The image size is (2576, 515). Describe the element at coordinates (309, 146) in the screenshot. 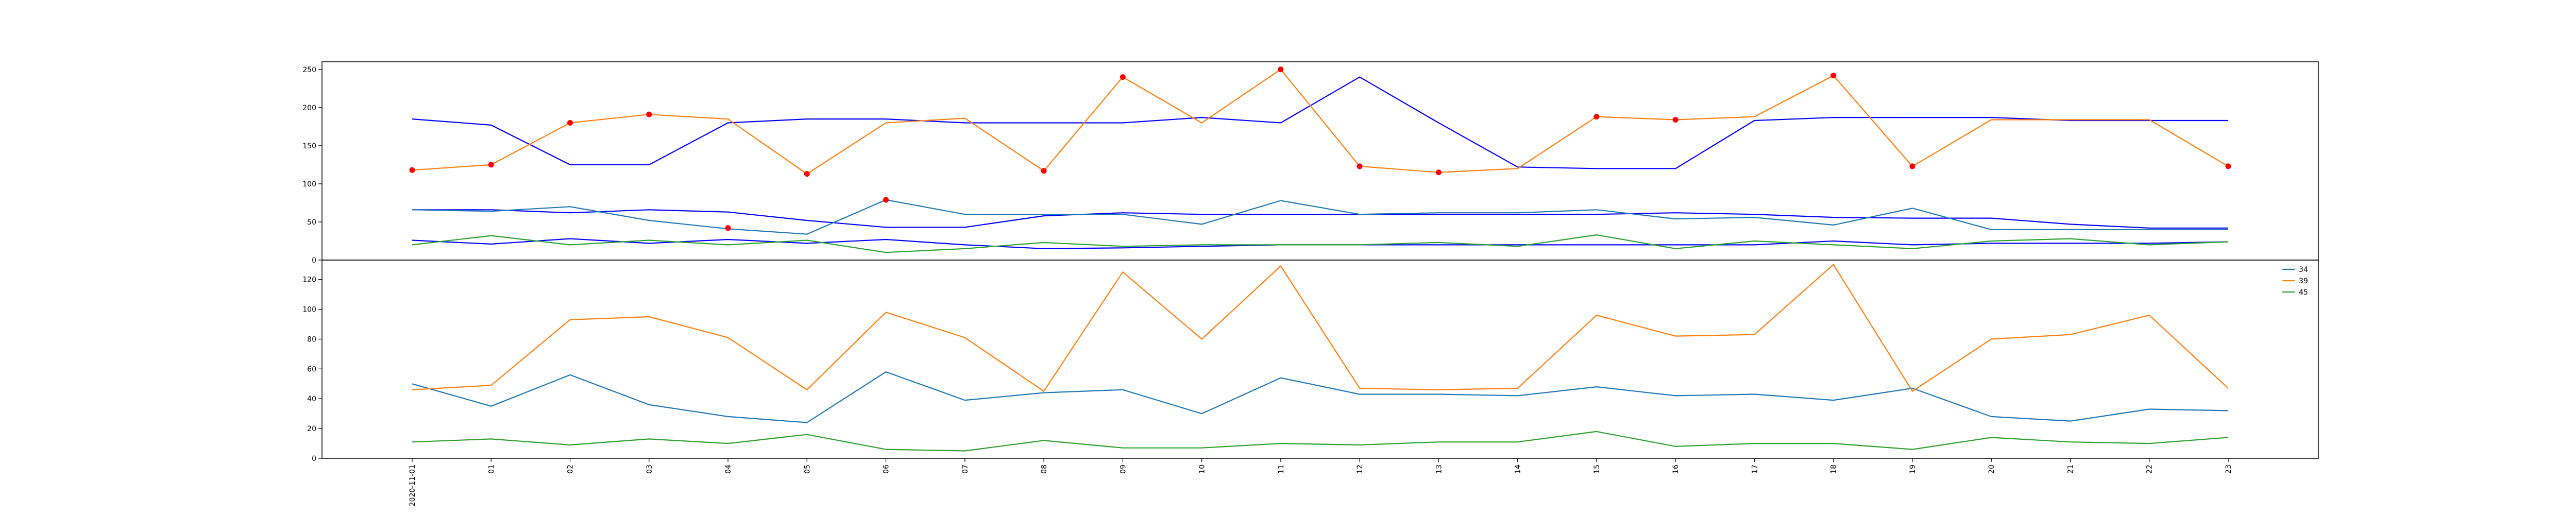

I see `panel-1-y-tick-label: 150` at that location.